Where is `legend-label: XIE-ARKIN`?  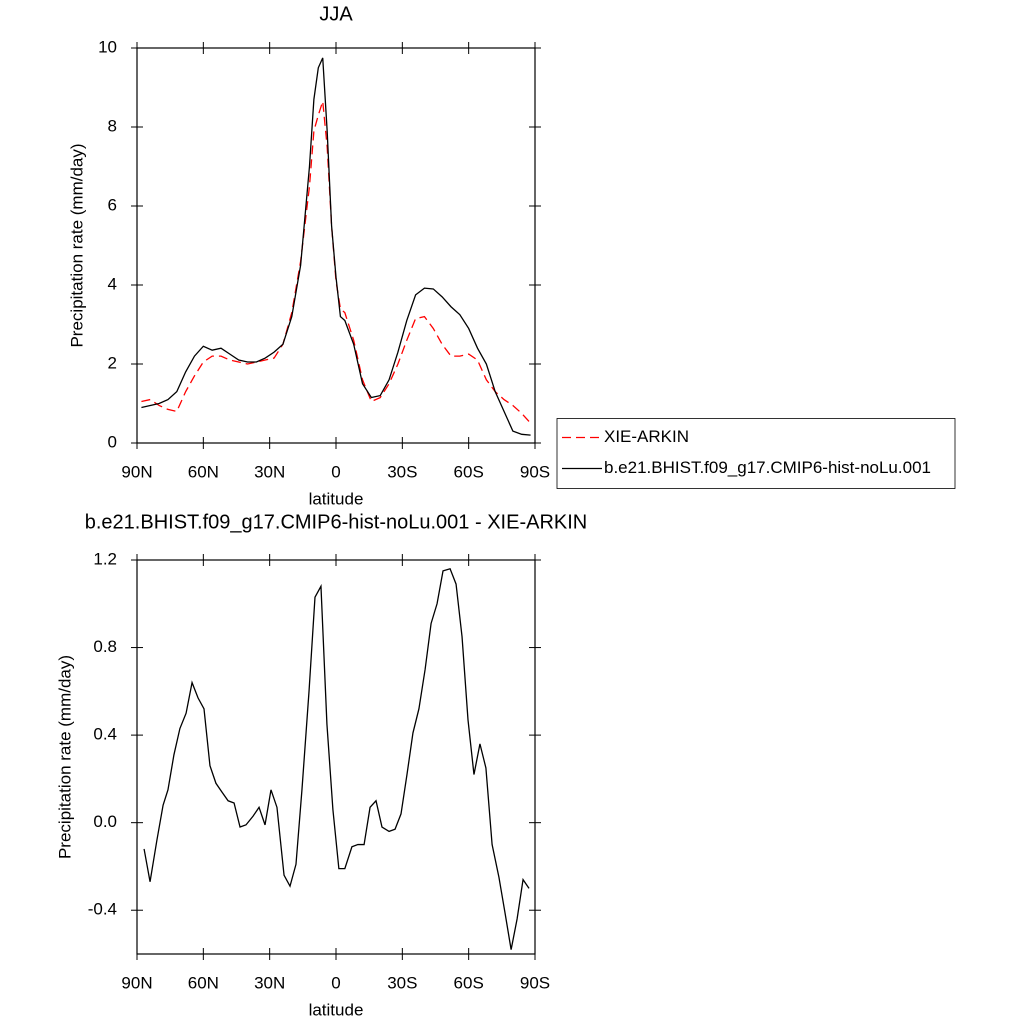
legend-label: XIE-ARKIN is located at coordinates (646, 436).